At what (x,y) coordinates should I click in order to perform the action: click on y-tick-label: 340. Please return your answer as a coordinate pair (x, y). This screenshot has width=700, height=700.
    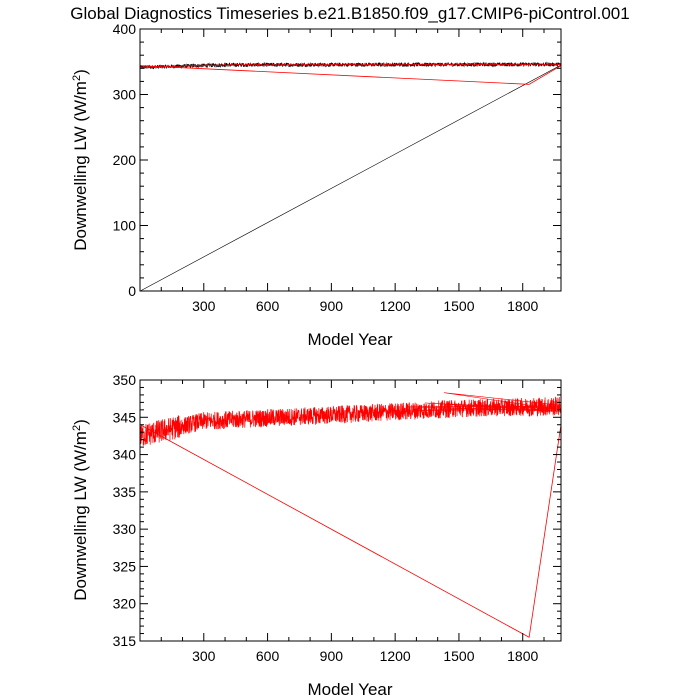
    Looking at the image, I should click on (125, 455).